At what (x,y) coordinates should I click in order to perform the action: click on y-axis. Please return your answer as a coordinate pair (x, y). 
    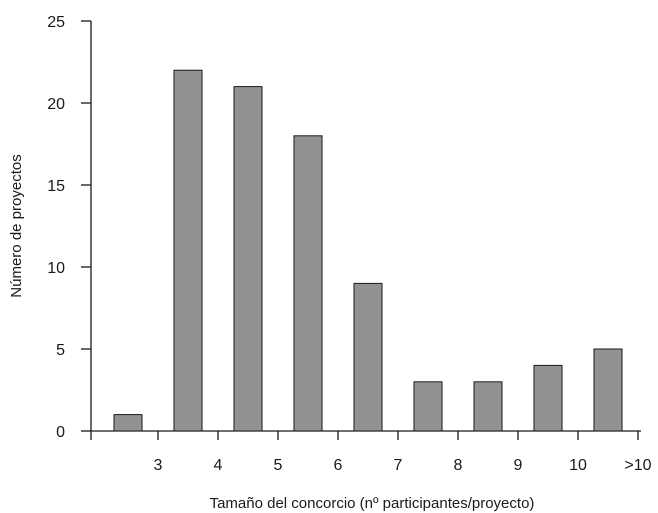
    Looking at the image, I should click on (86, 226).